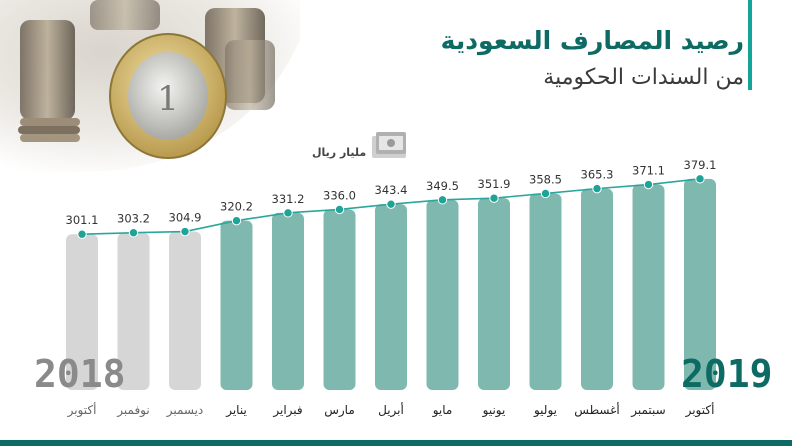  What do you see at coordinates (168, 99) in the screenshot?
I see `svg-text: 1` at bounding box center [168, 99].